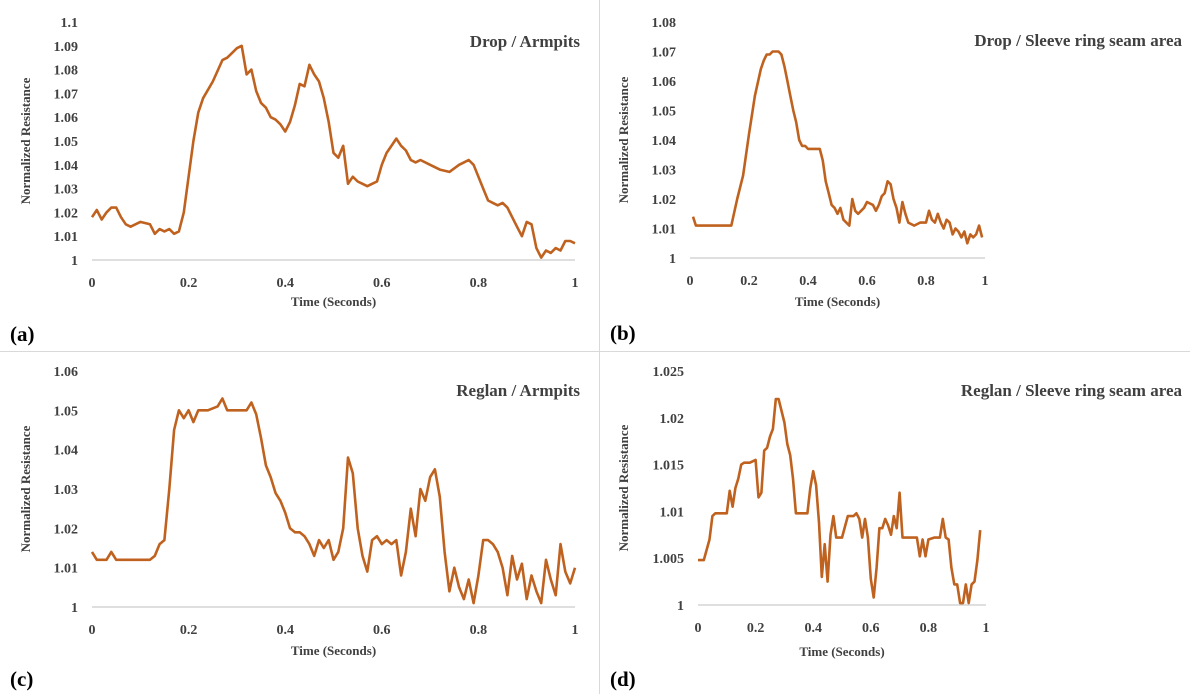  What do you see at coordinates (669, 372) in the screenshot?
I see `y-tick-label: 1.025` at bounding box center [669, 372].